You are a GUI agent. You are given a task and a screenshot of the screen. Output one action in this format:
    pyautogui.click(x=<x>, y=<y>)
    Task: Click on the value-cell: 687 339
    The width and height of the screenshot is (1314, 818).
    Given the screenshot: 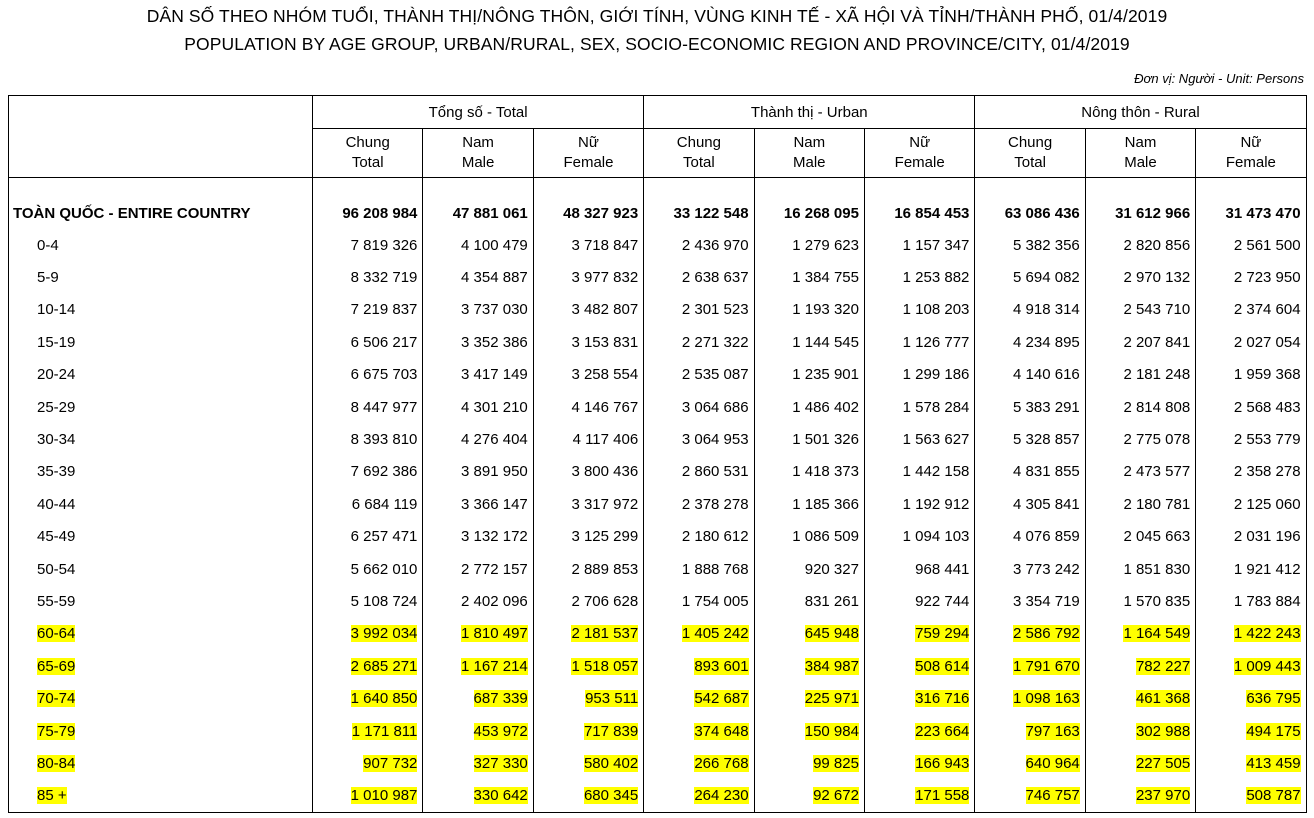 What is the action you would take?
    pyautogui.click(x=478, y=698)
    